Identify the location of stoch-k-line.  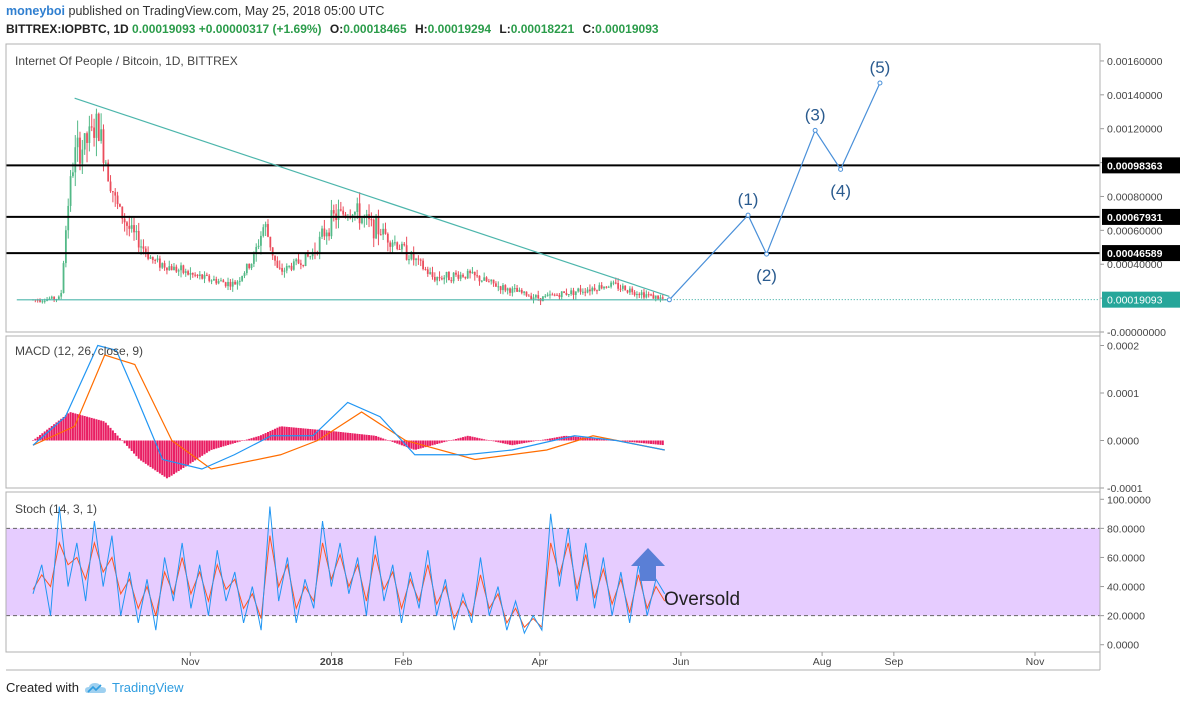
(349, 570).